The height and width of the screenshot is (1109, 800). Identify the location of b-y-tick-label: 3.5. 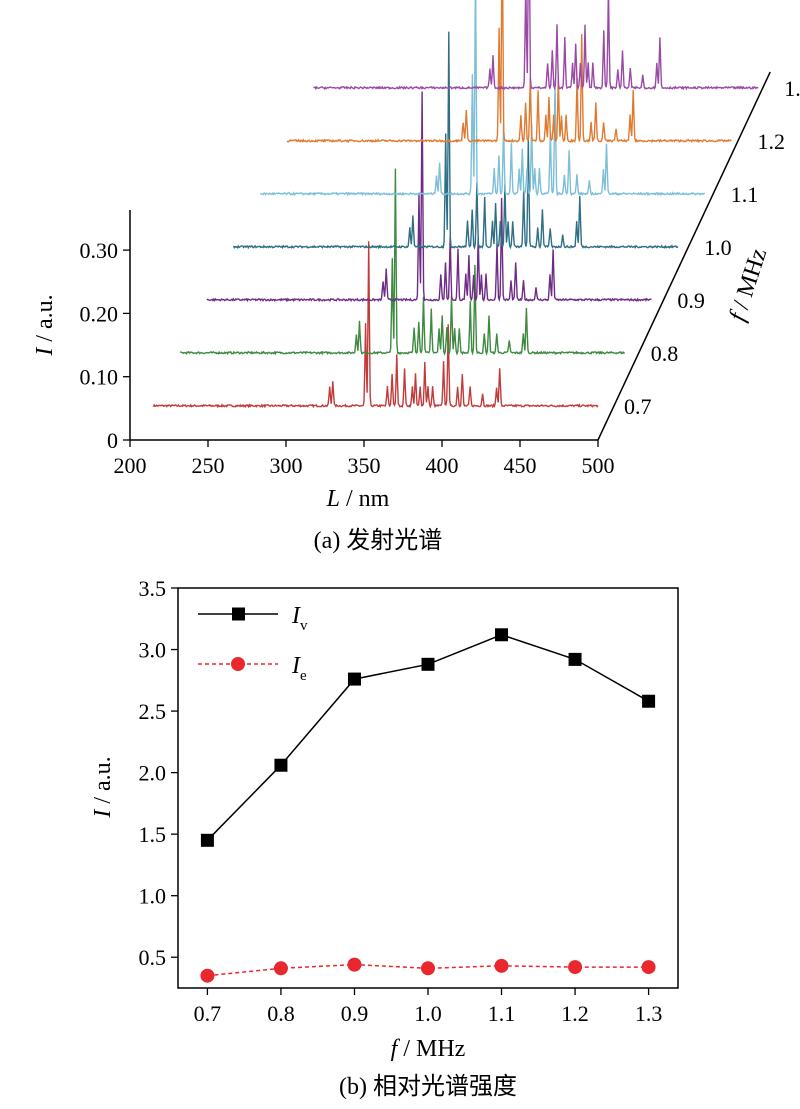
(153, 588).